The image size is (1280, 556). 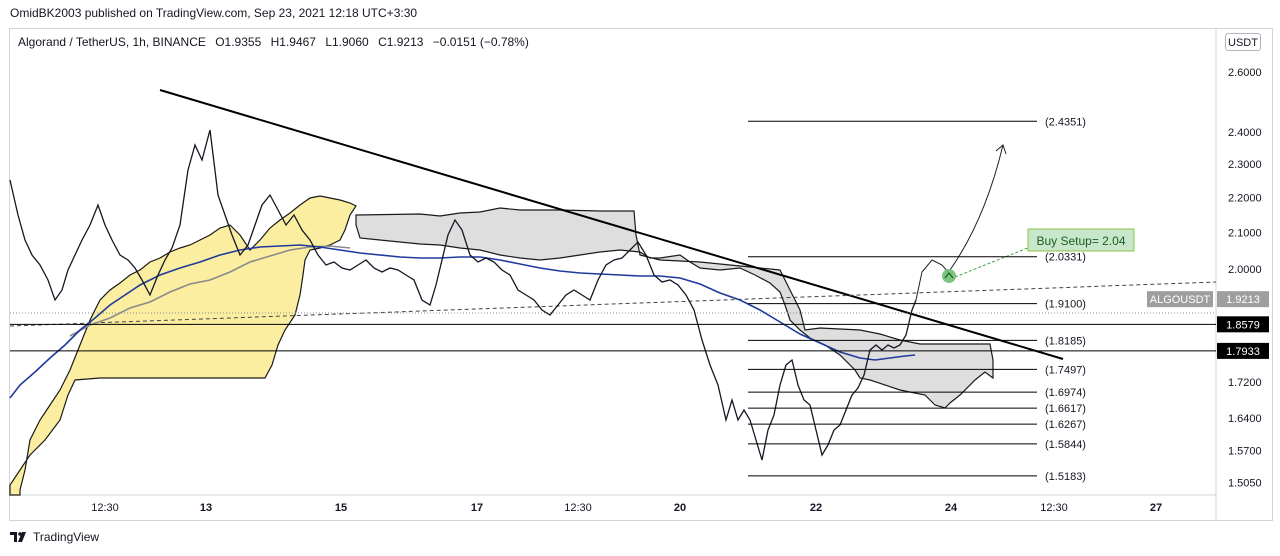 I want to click on tradingview-logo-icon, so click(x=18, y=537).